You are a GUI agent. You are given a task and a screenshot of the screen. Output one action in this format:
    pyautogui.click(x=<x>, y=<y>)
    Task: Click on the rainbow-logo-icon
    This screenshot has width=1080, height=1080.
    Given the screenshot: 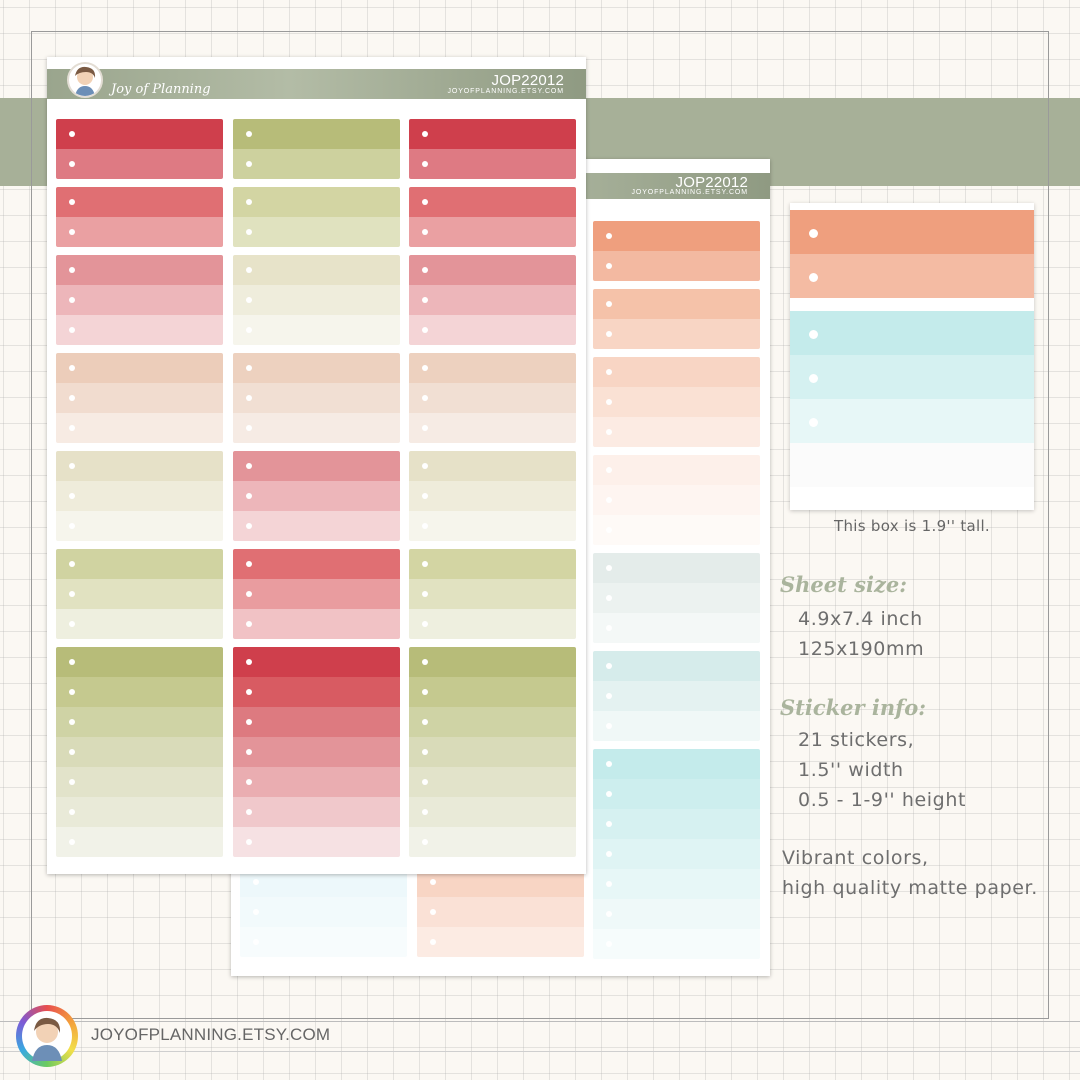 What is the action you would take?
    pyautogui.click(x=47, y=1036)
    